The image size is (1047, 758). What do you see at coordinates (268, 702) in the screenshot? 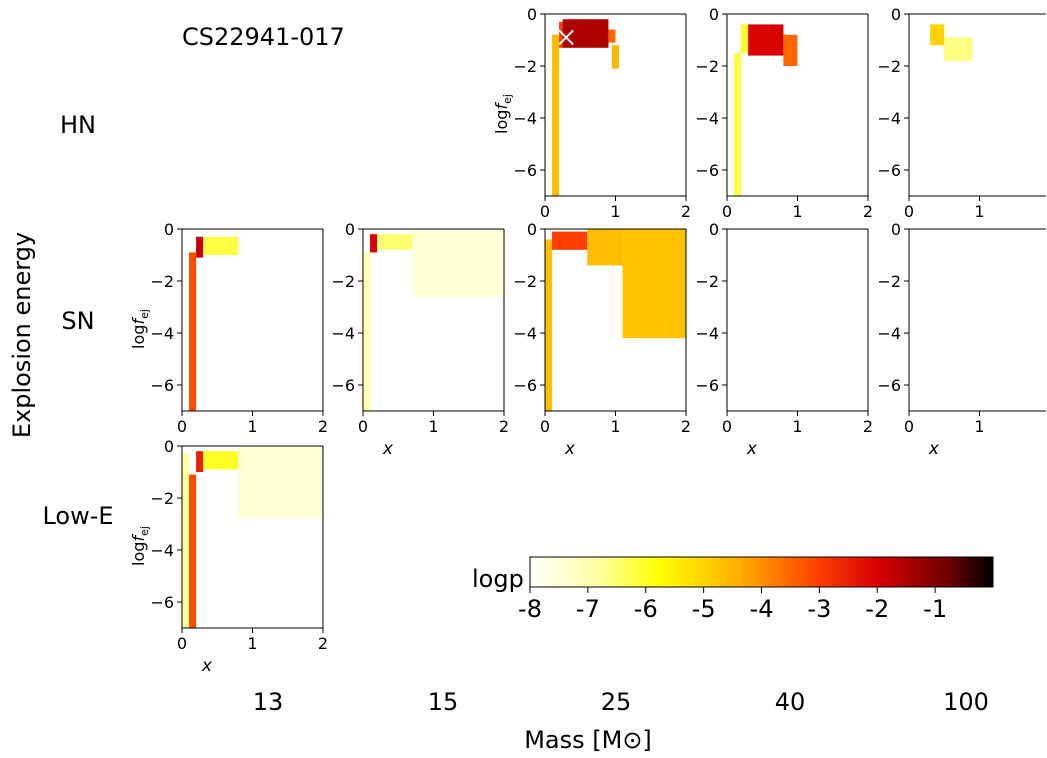
I see `mass-label-13: 13` at bounding box center [268, 702].